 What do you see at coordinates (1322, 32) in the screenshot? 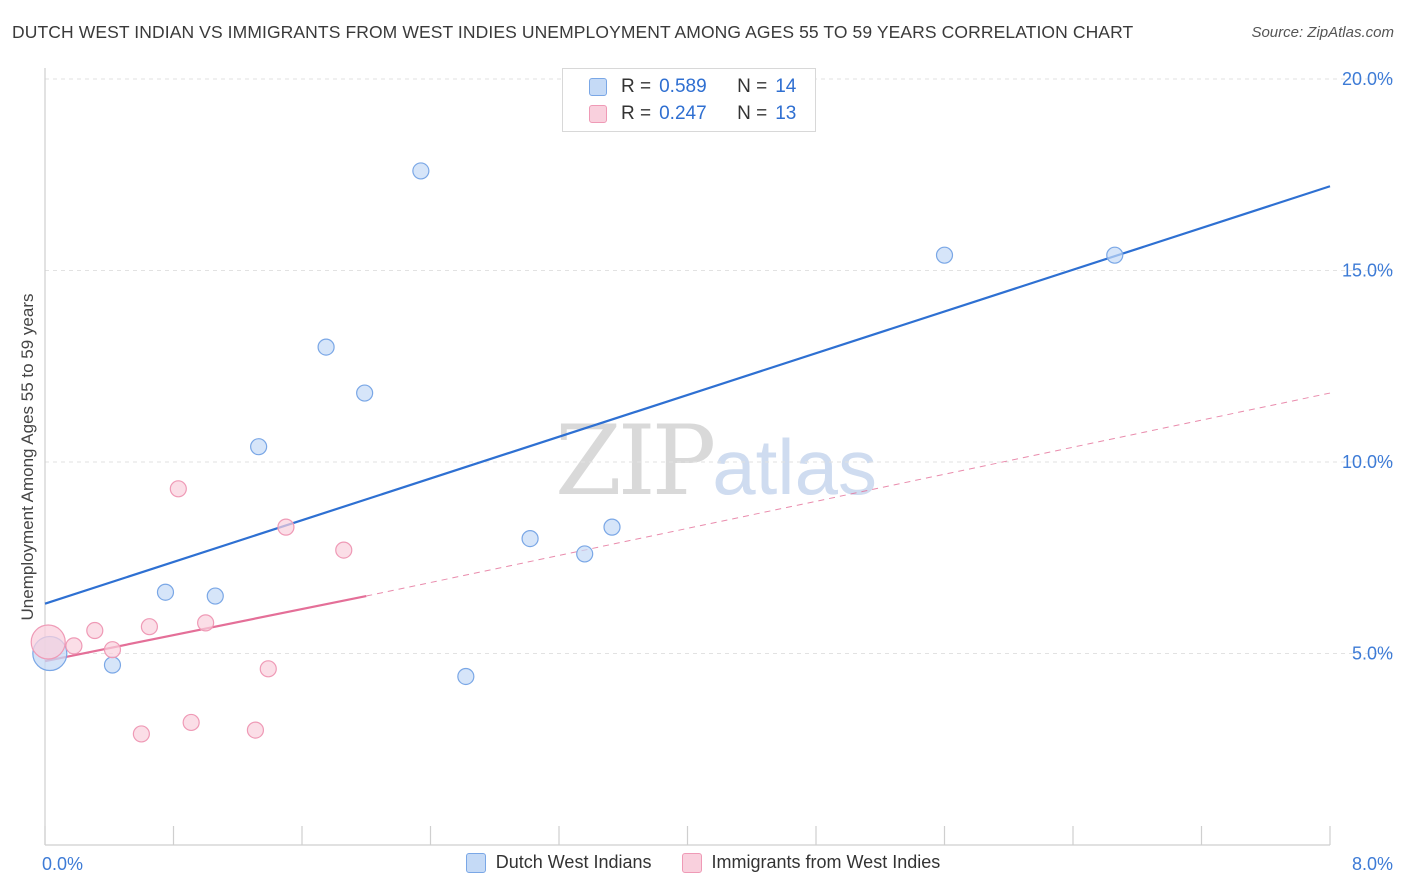
I see `source-credit: Source: ZipAtlas.com` at bounding box center [1322, 32].